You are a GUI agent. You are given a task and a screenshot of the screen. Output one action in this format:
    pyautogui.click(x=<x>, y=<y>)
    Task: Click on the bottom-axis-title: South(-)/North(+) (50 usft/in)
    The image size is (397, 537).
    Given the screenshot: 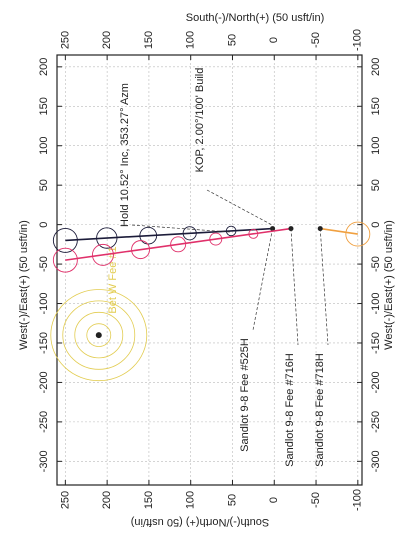 What is the action you would take?
    pyautogui.click(x=200, y=522)
    